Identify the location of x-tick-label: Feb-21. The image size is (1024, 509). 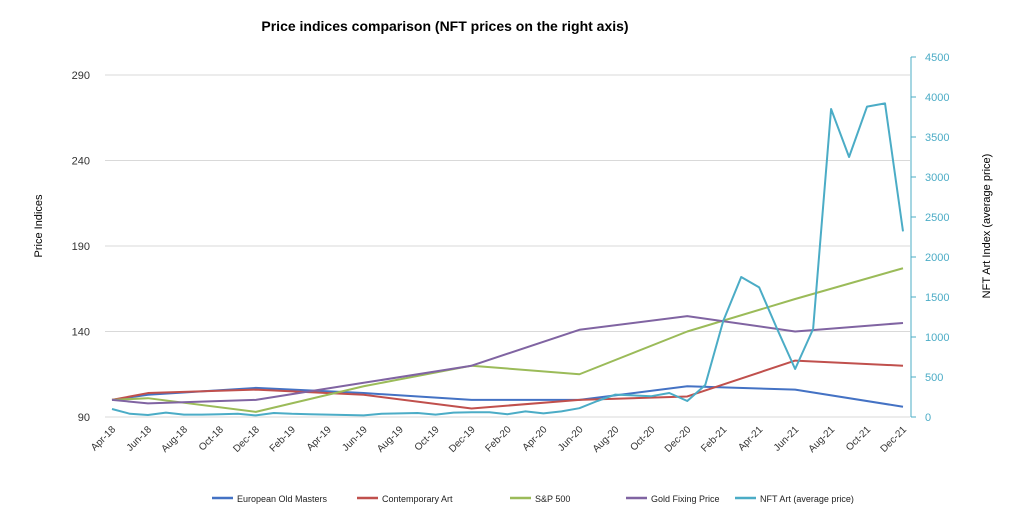
(714, 439).